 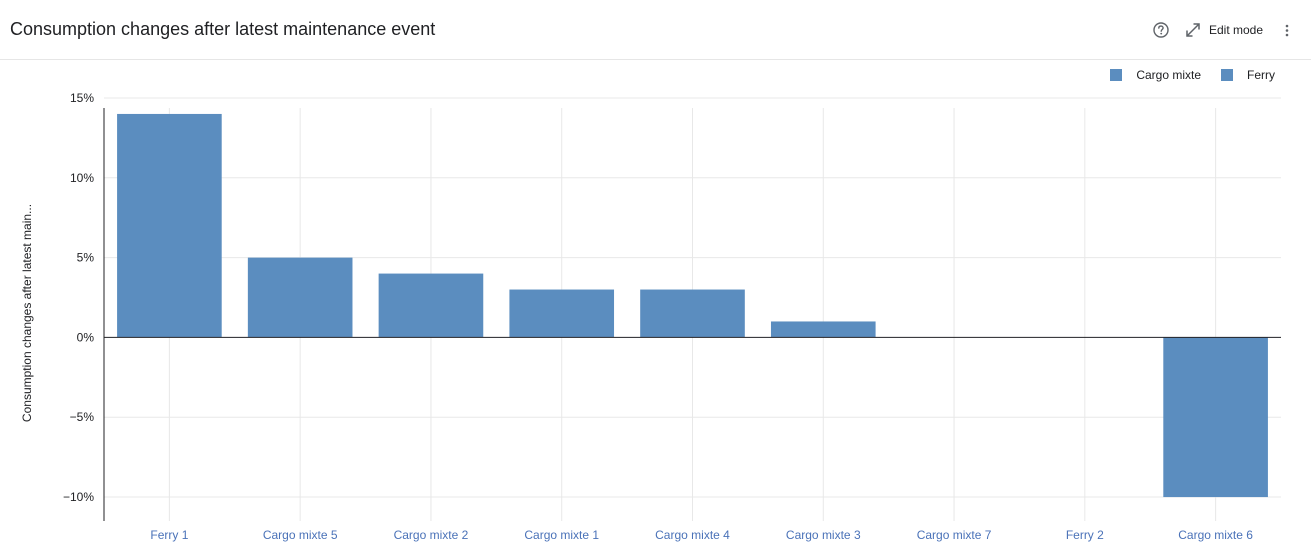 I want to click on y-tick-label: −10%, so click(x=78, y=497).